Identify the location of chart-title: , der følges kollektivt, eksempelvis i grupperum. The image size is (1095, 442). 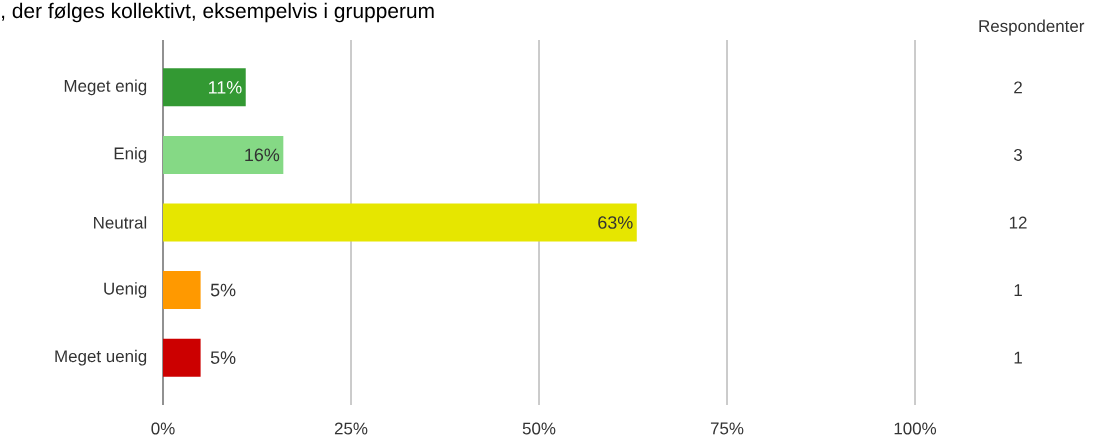
(218, 12).